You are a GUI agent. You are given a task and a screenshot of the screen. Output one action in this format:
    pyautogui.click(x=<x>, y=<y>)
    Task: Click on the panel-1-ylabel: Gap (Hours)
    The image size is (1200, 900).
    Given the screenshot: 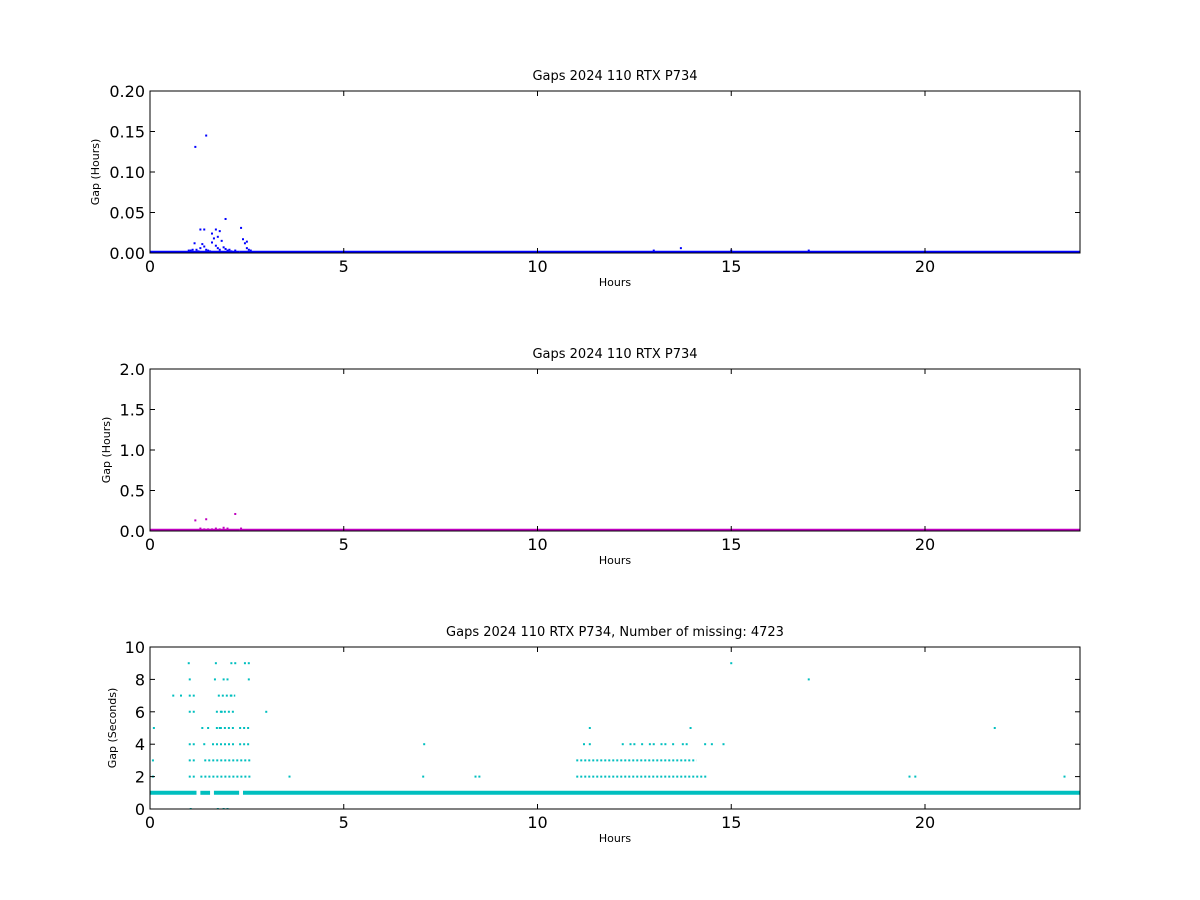 What is the action you would take?
    pyautogui.click(x=95, y=172)
    